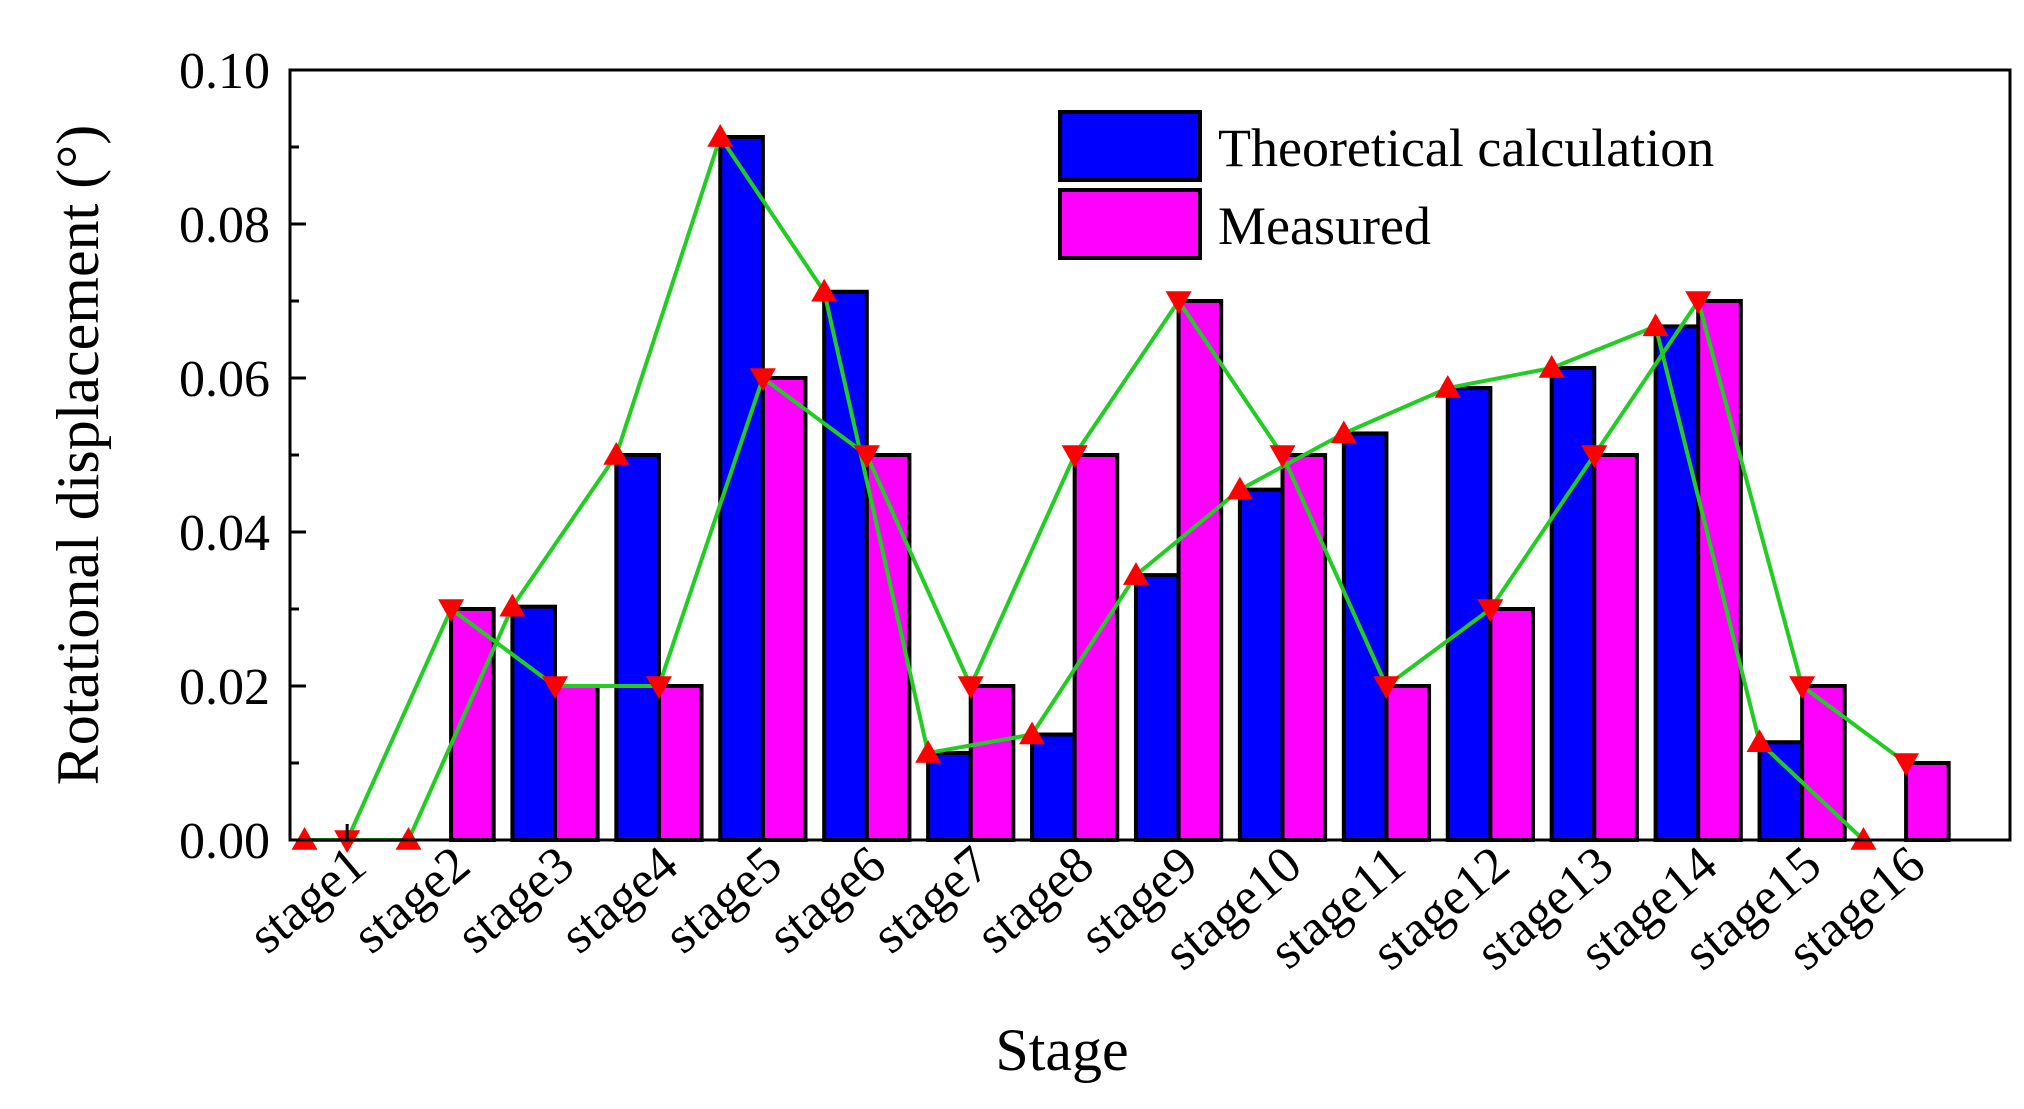 This screenshot has height=1109, width=2024. Describe the element at coordinates (1781, 791) in the screenshot. I see `bar-theoretical-stage15` at that location.